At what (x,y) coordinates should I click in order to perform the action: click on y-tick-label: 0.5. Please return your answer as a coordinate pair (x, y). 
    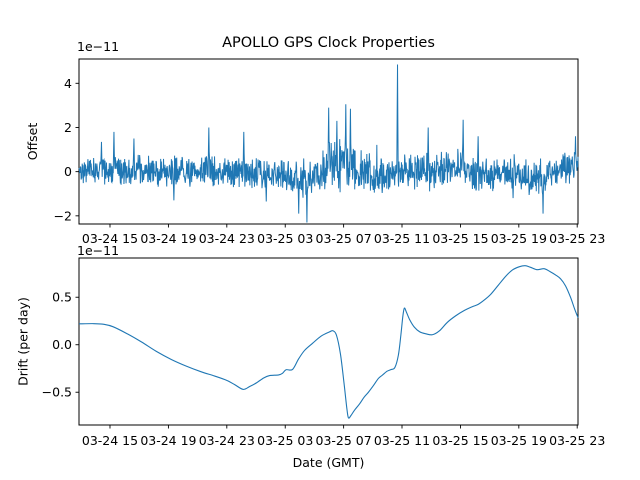
    Looking at the image, I should click on (62, 297).